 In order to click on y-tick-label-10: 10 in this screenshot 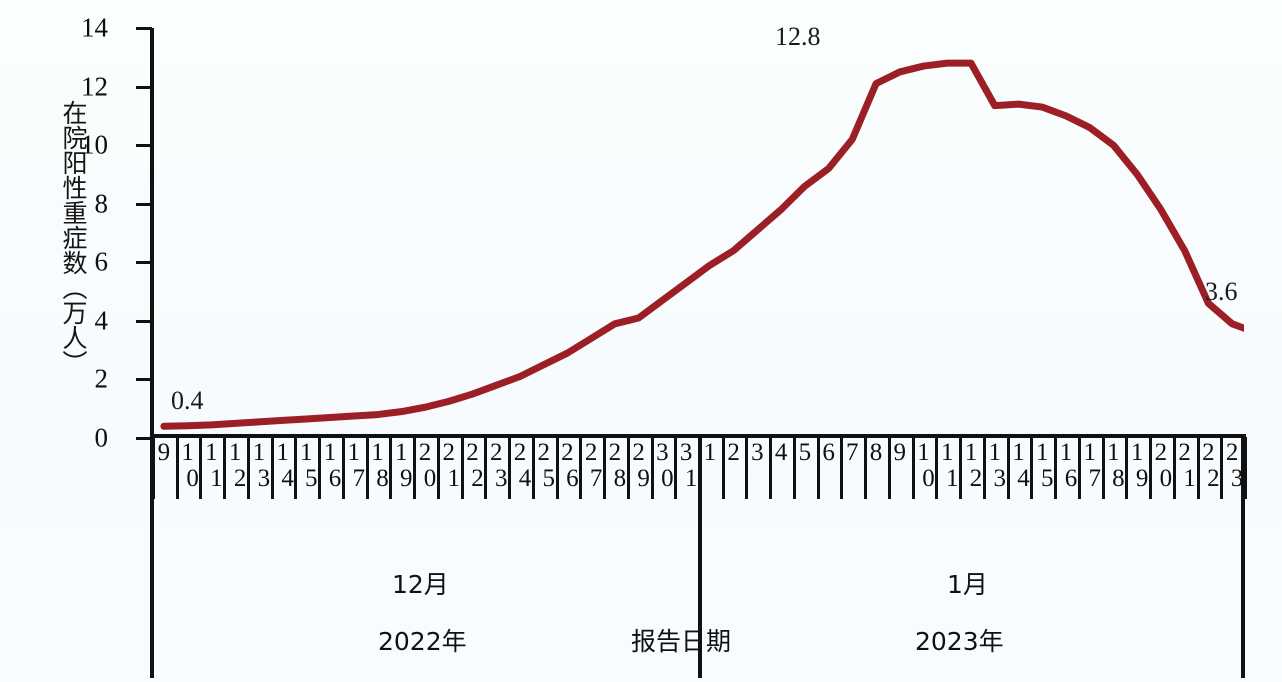, I will do `click(94, 144)`.